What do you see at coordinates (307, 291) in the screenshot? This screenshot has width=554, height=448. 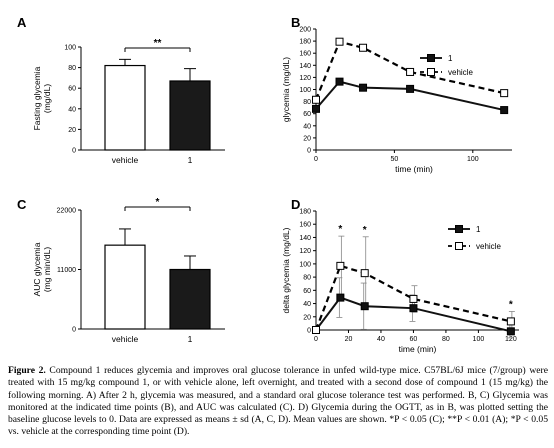 I see `y-tick-label-D: 60` at bounding box center [307, 291].